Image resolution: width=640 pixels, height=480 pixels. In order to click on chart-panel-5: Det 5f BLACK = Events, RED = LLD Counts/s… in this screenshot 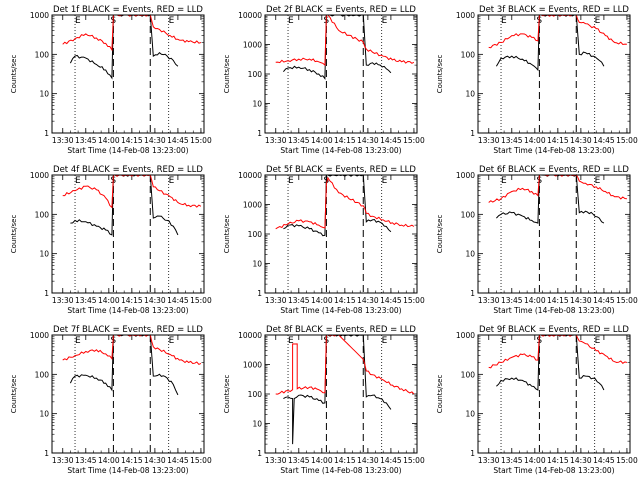, I will do `click(324, 240)`.